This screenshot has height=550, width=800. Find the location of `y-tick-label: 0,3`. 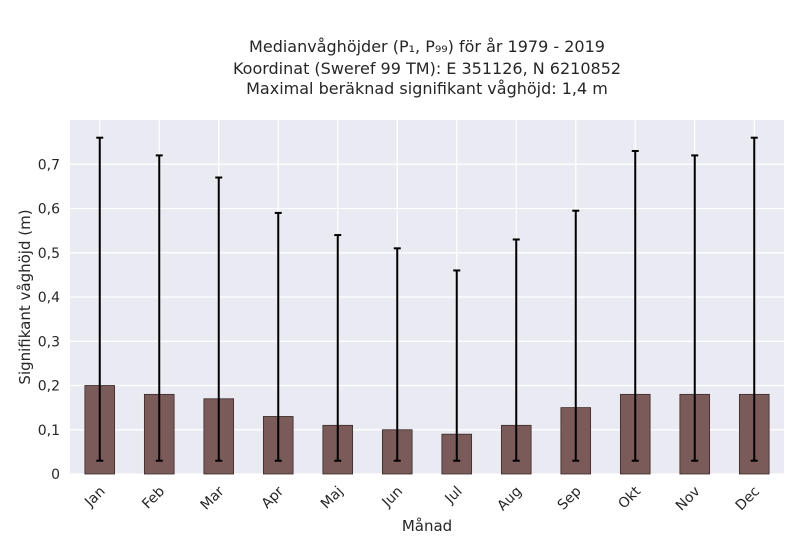

y-tick-label: 0,3 is located at coordinates (49, 342).